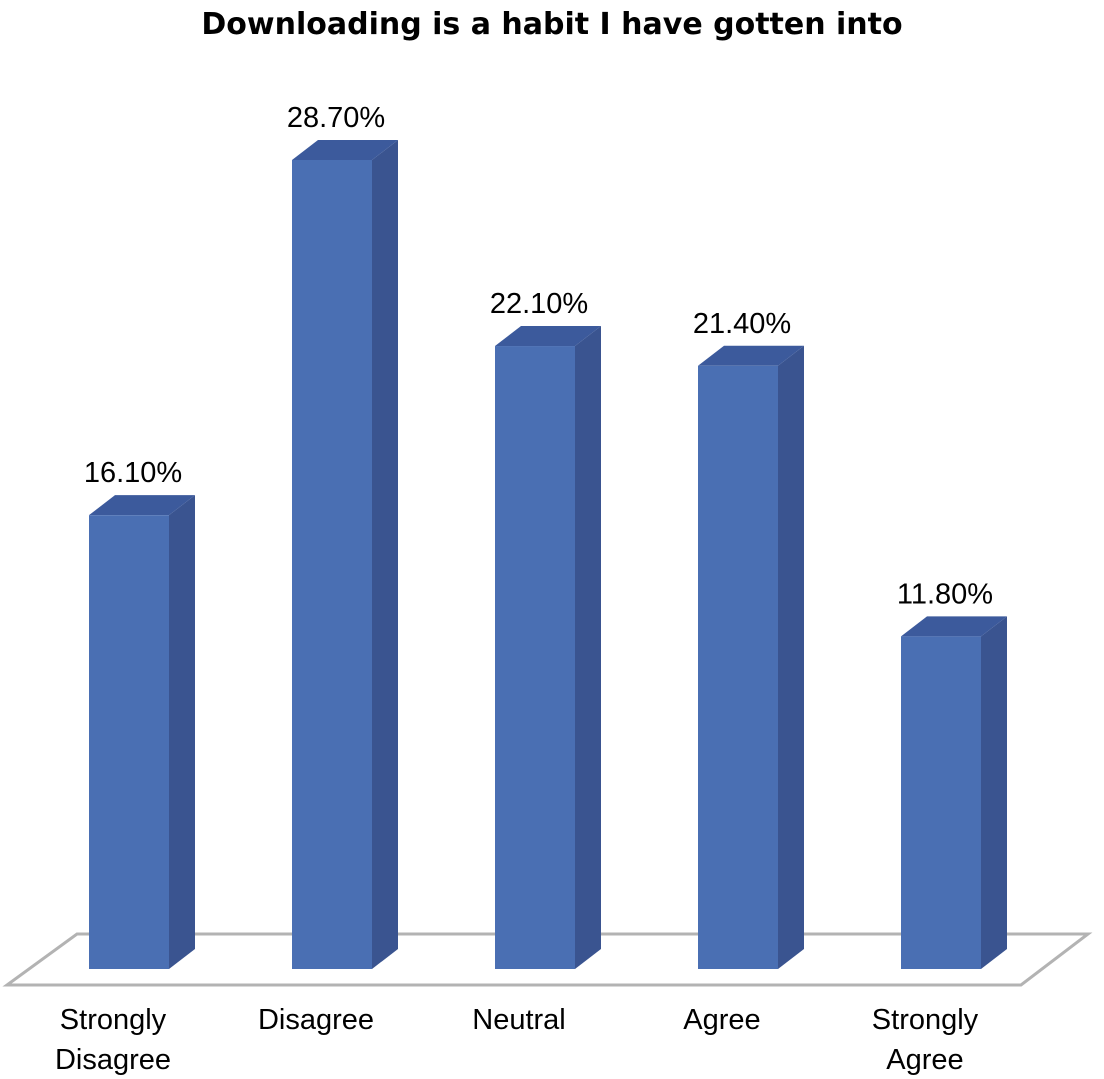 This screenshot has height=1079, width=1104. What do you see at coordinates (336, 118) in the screenshot?
I see `data-label-disagree: 28.70%` at bounding box center [336, 118].